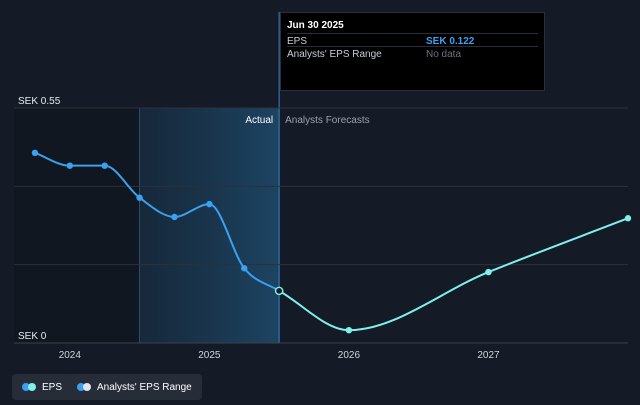 Image resolution: width=640 pixels, height=405 pixels. Describe the element at coordinates (84, 387) in the screenshot. I see `eps-range-legend-swatch-icon` at that location.